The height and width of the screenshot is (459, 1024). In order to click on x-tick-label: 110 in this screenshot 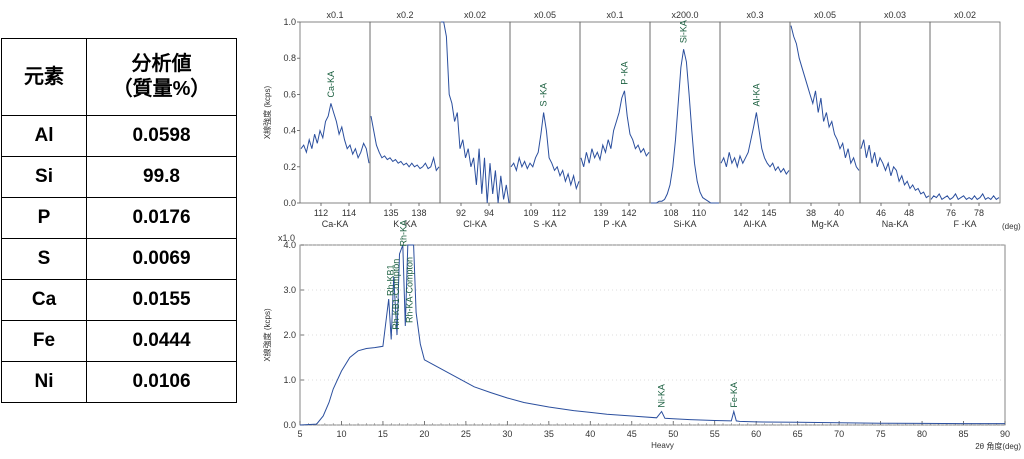, I will do `click(699, 213)`.